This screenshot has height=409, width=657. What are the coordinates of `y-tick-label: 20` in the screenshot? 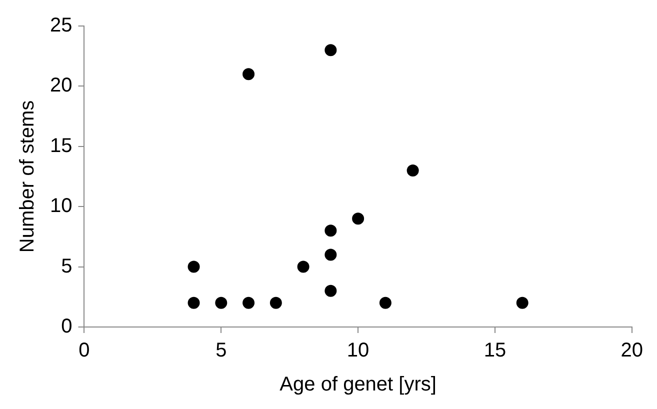 It's located at (61, 85).